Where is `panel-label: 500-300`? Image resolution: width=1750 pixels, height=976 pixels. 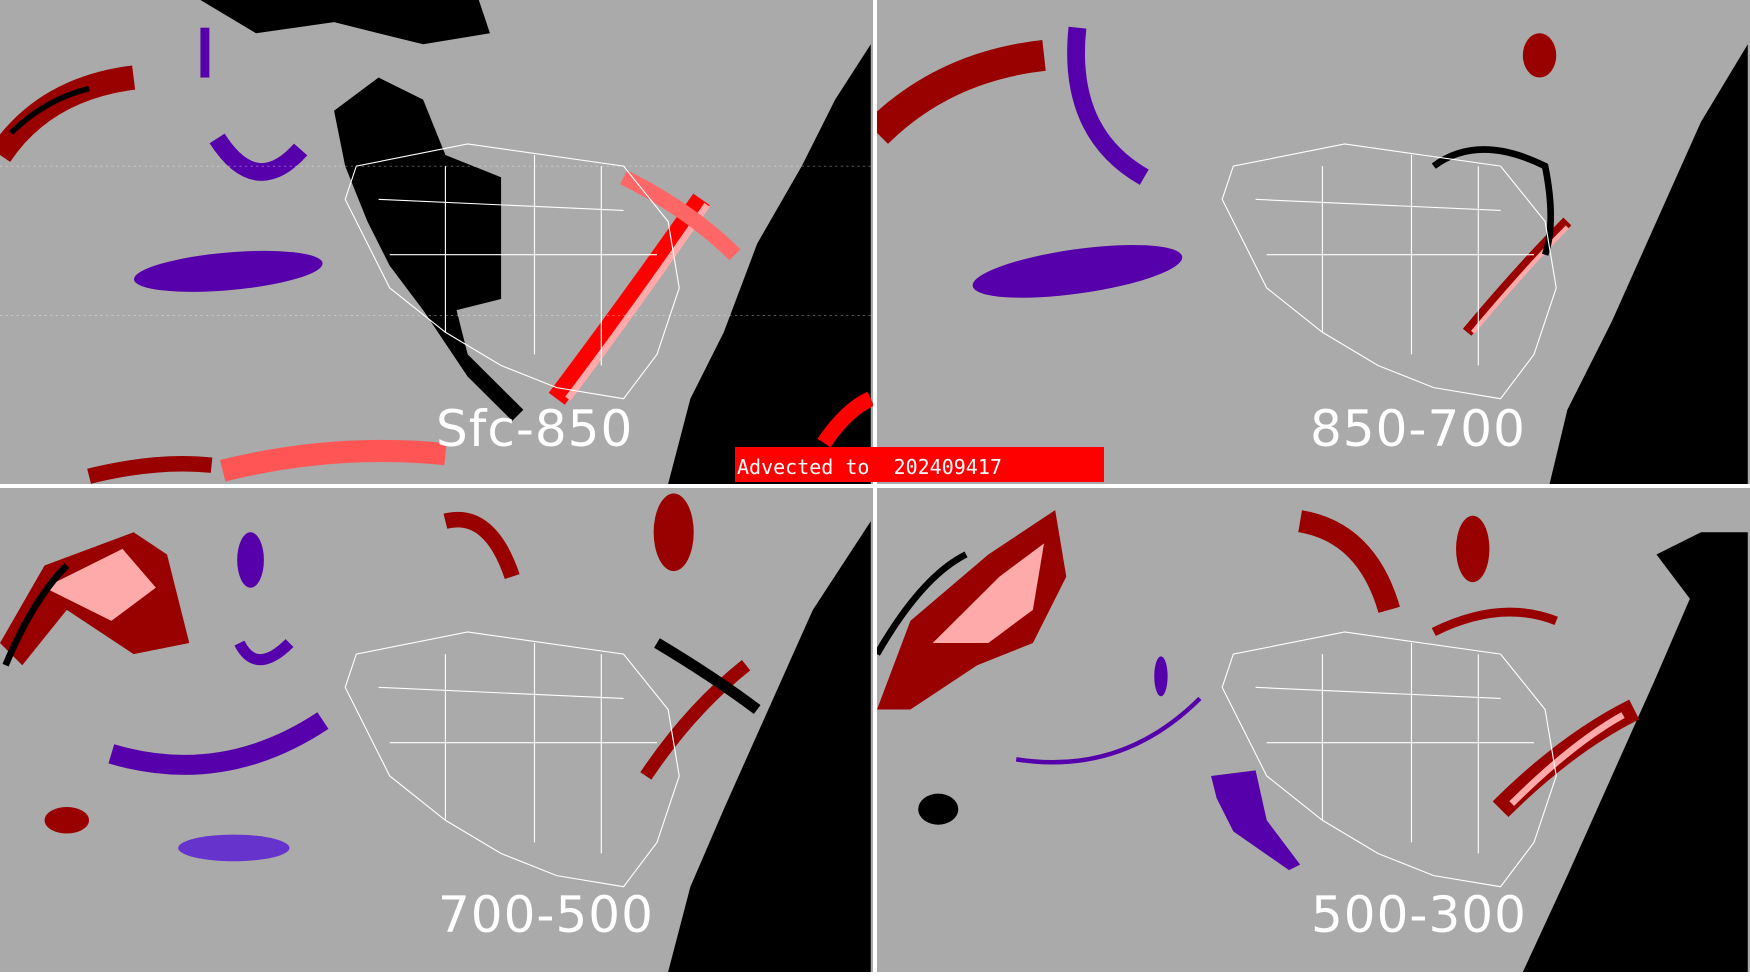 panel-label: 500-300 is located at coordinates (1419, 915).